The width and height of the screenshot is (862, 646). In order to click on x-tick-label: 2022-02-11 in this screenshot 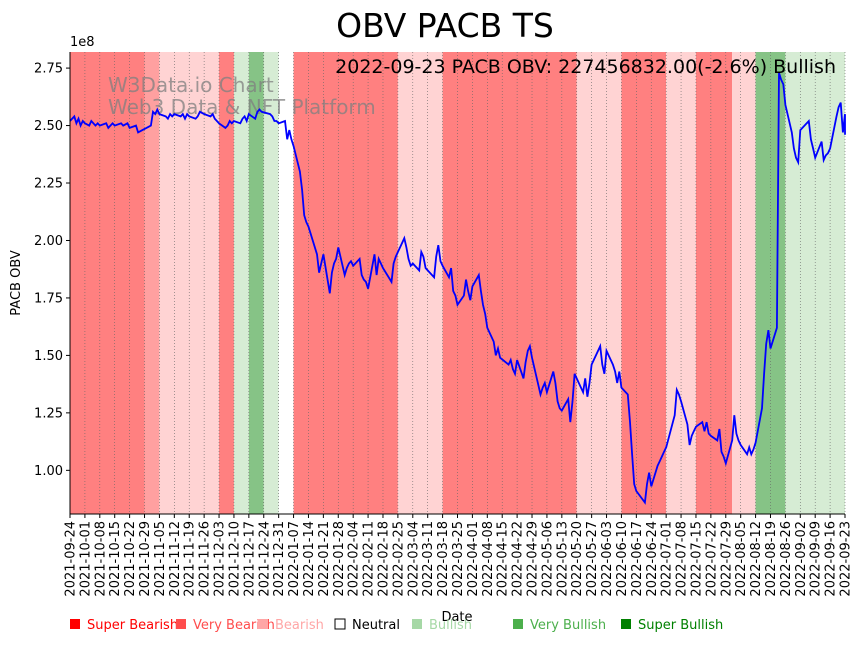, I will do `click(369, 559)`.